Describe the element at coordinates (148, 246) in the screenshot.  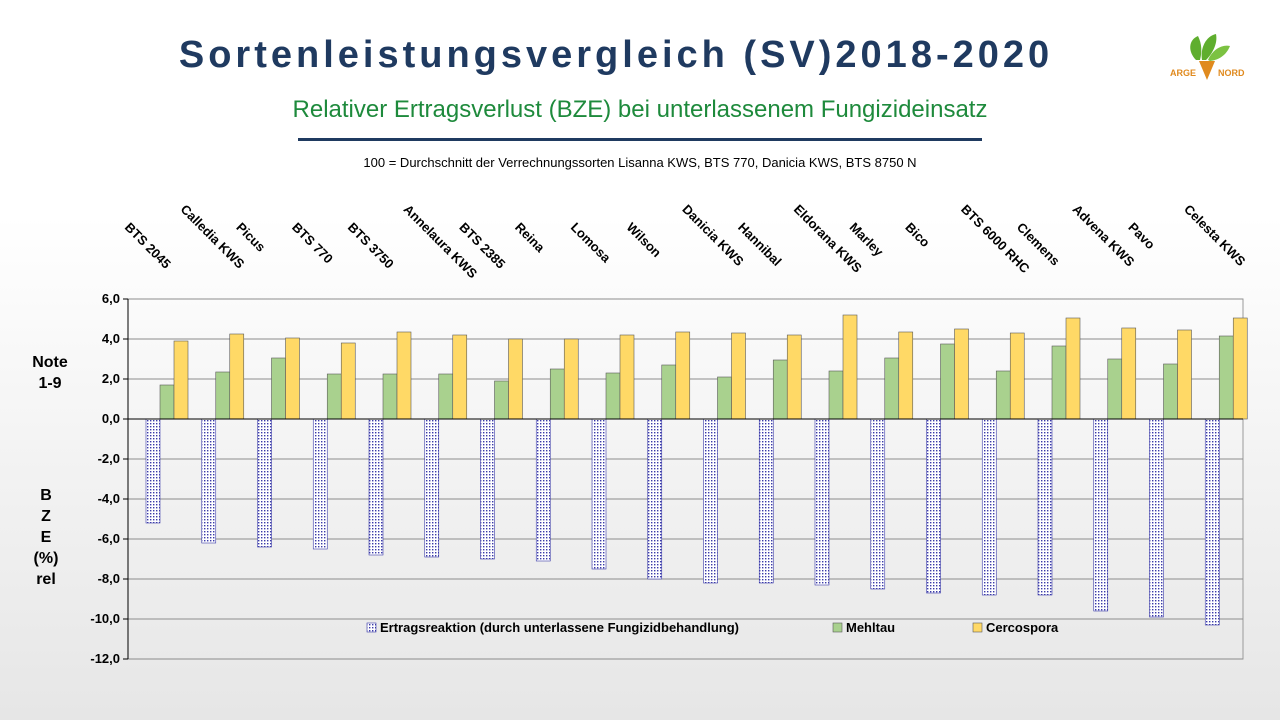
I see `category-label: BTS 2045` at that location.